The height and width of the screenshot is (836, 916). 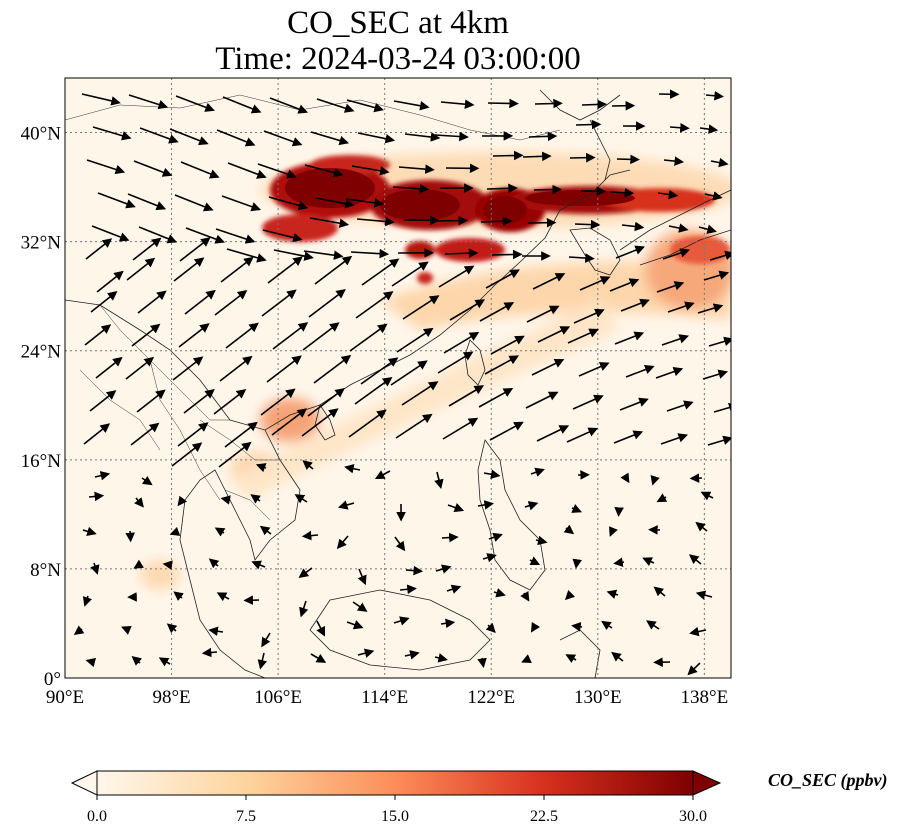 I want to click on lat-tick-label: 8°N, so click(x=45, y=570).